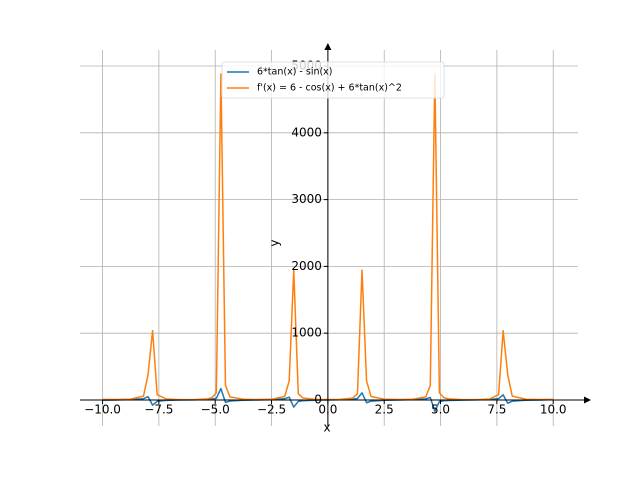 This screenshot has width=640, height=480. I want to click on x-tick-label: 7.5, so click(496, 409).